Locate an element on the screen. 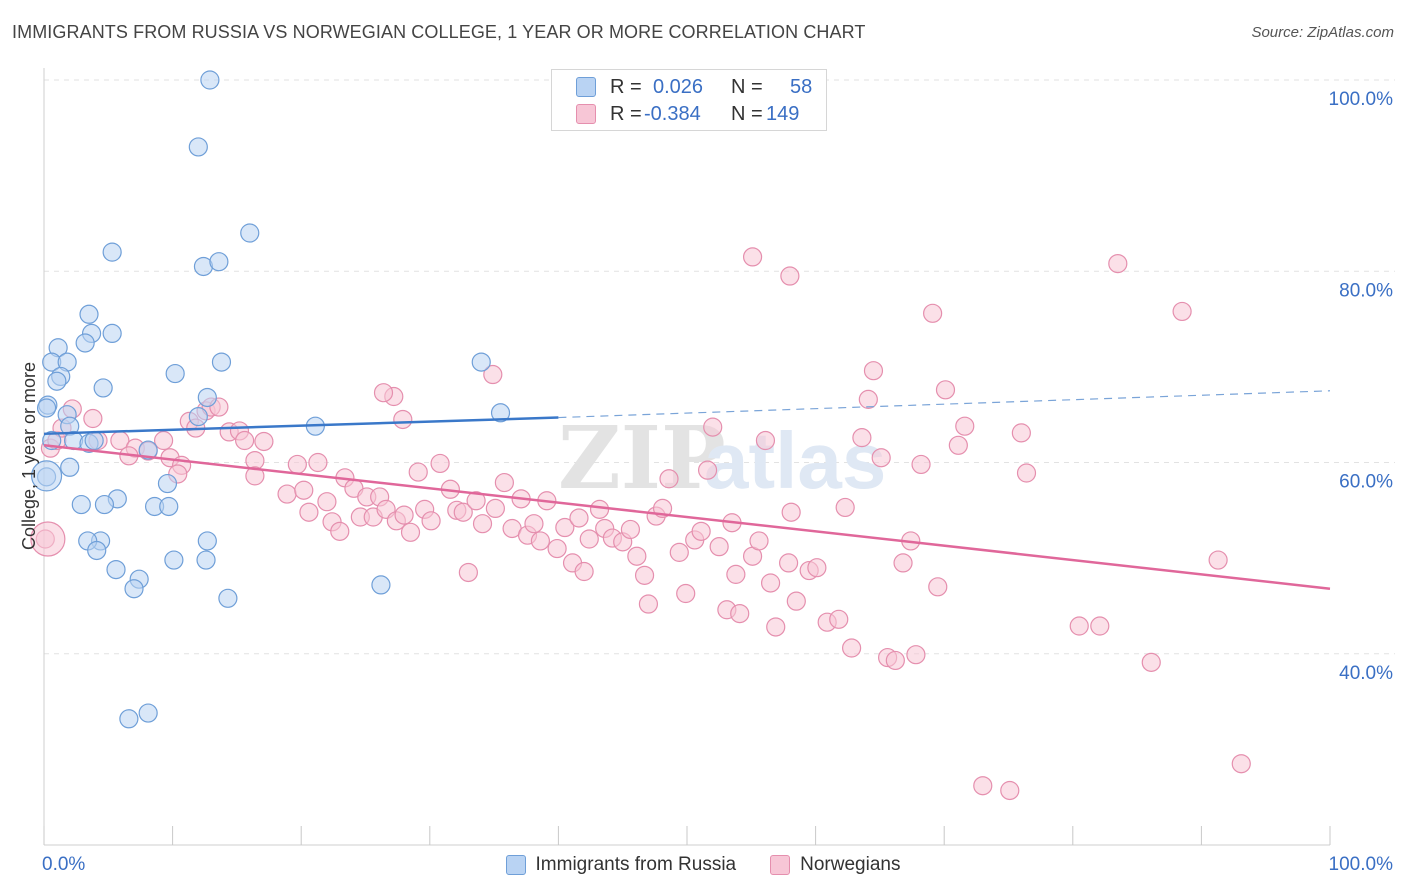  legend-swatch-russia is located at coordinates (515, 865).